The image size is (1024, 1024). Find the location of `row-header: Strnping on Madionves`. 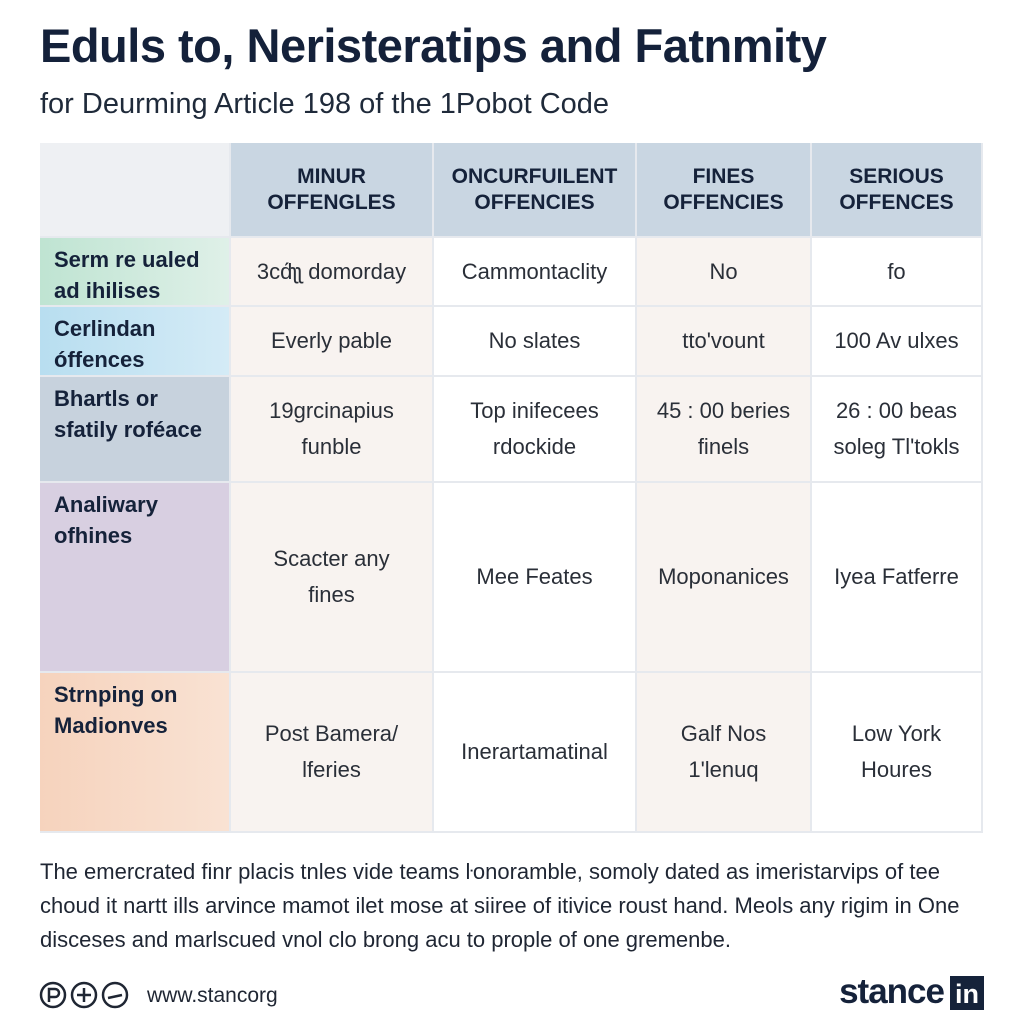

row-header: Strnping on Madionves is located at coordinates (135, 753).